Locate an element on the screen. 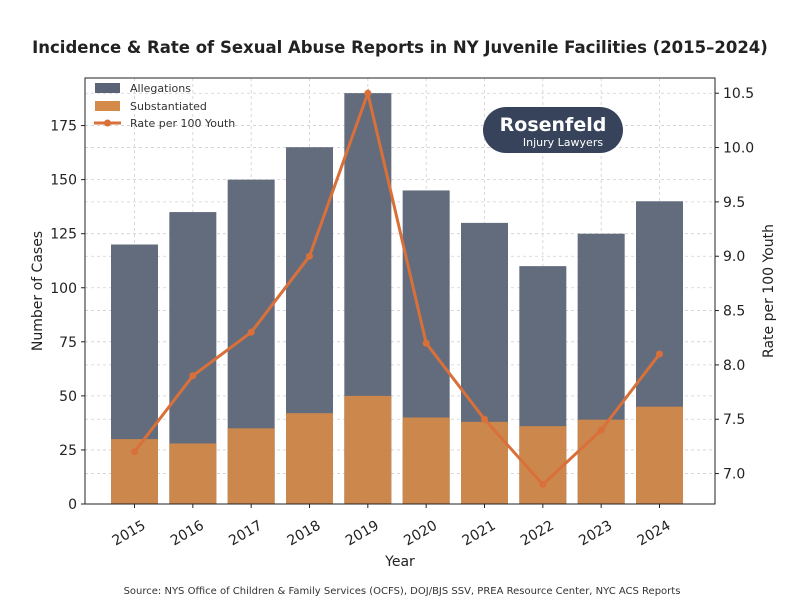 This screenshot has width=800, height=604. y2-axis-label: Rate per 100 Youth is located at coordinates (769, 291).